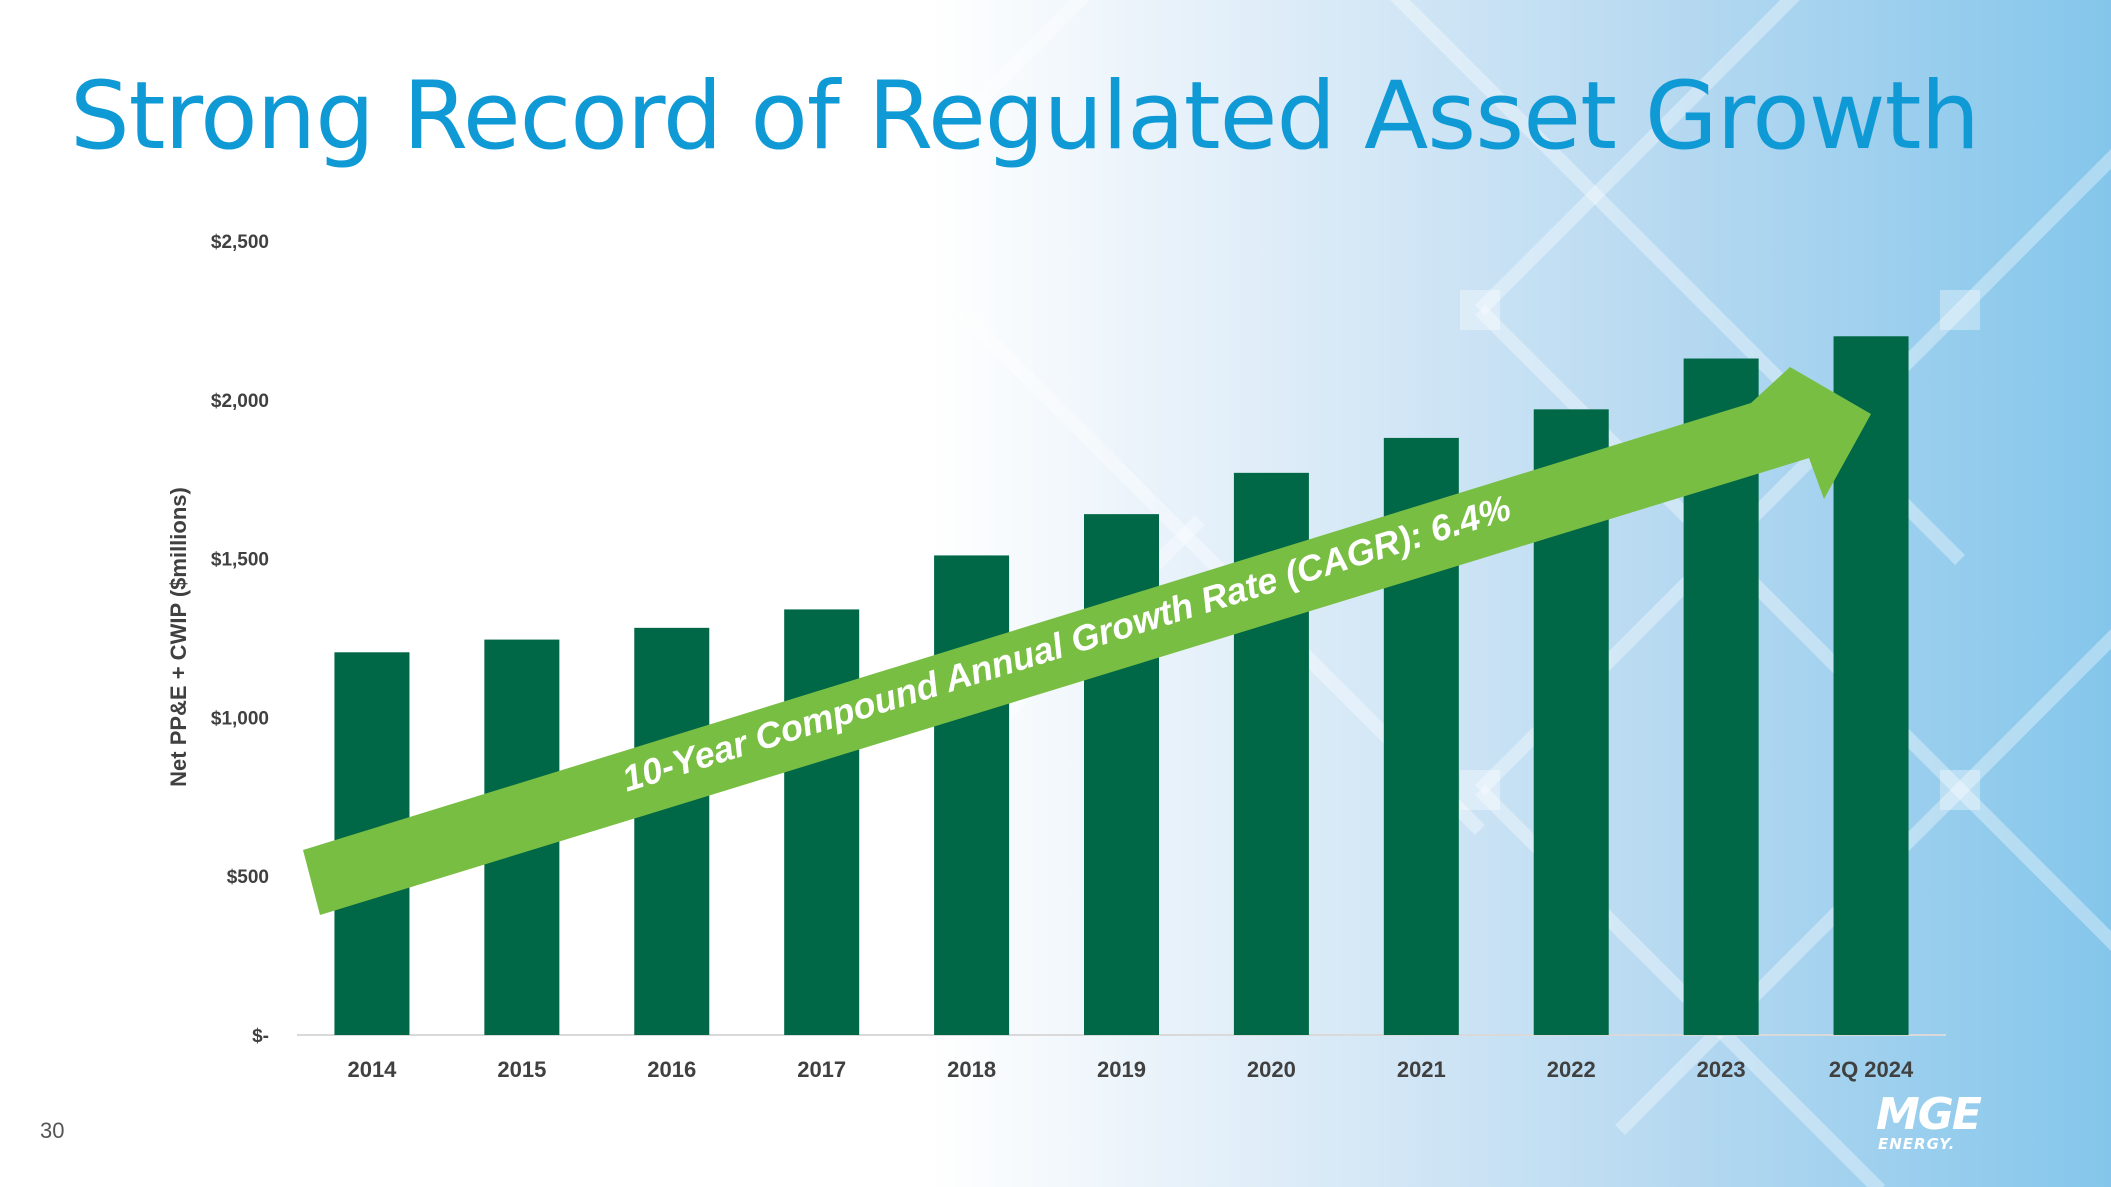 The height and width of the screenshot is (1187, 2111). What do you see at coordinates (178, 637) in the screenshot?
I see `y-axis-label: Net PP&E + CWIP ($millions)` at bounding box center [178, 637].